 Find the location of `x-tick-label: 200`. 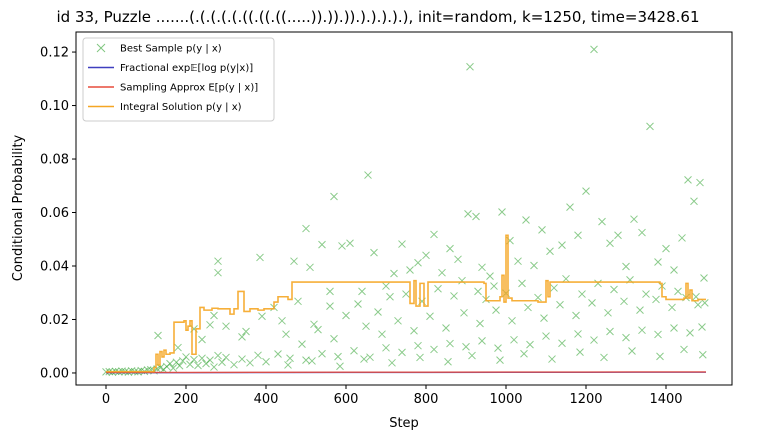

x-tick-label: 200 is located at coordinates (186, 399).